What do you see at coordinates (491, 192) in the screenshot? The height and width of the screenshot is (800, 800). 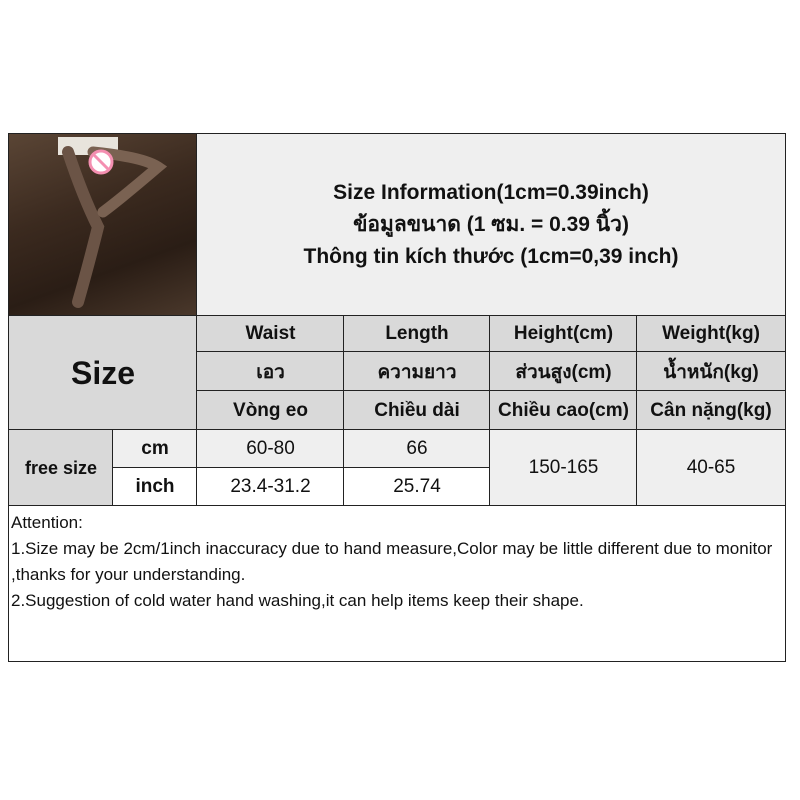 I see `title-english: Size Information(1cm=0.39inch)` at bounding box center [491, 192].